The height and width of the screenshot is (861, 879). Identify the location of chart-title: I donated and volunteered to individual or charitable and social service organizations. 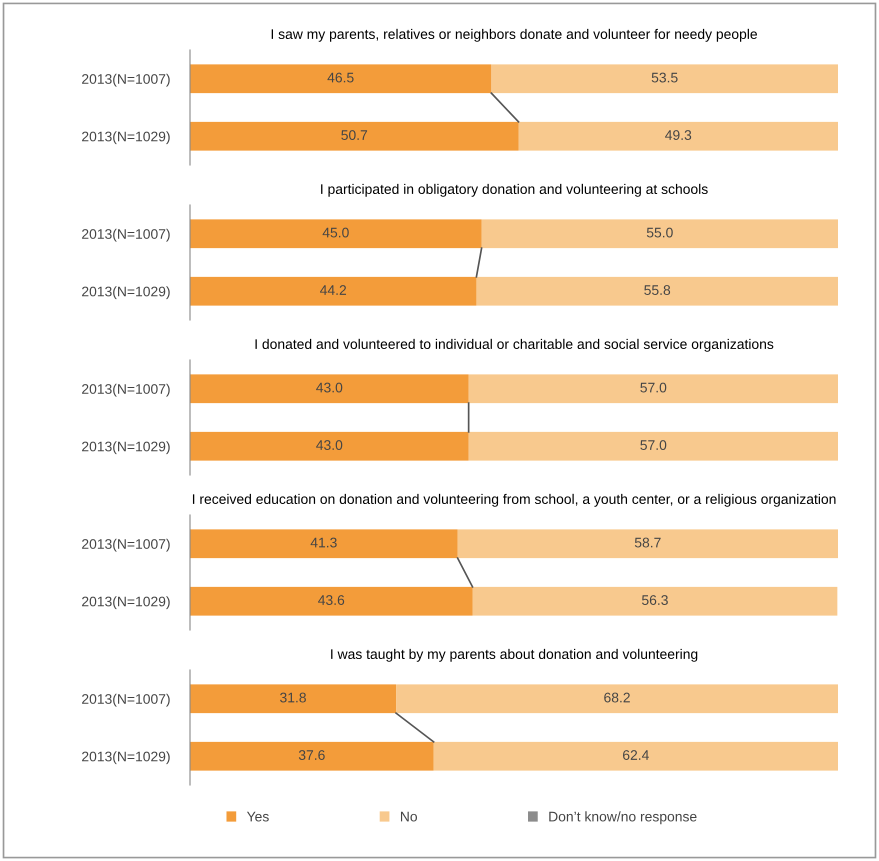
(514, 345).